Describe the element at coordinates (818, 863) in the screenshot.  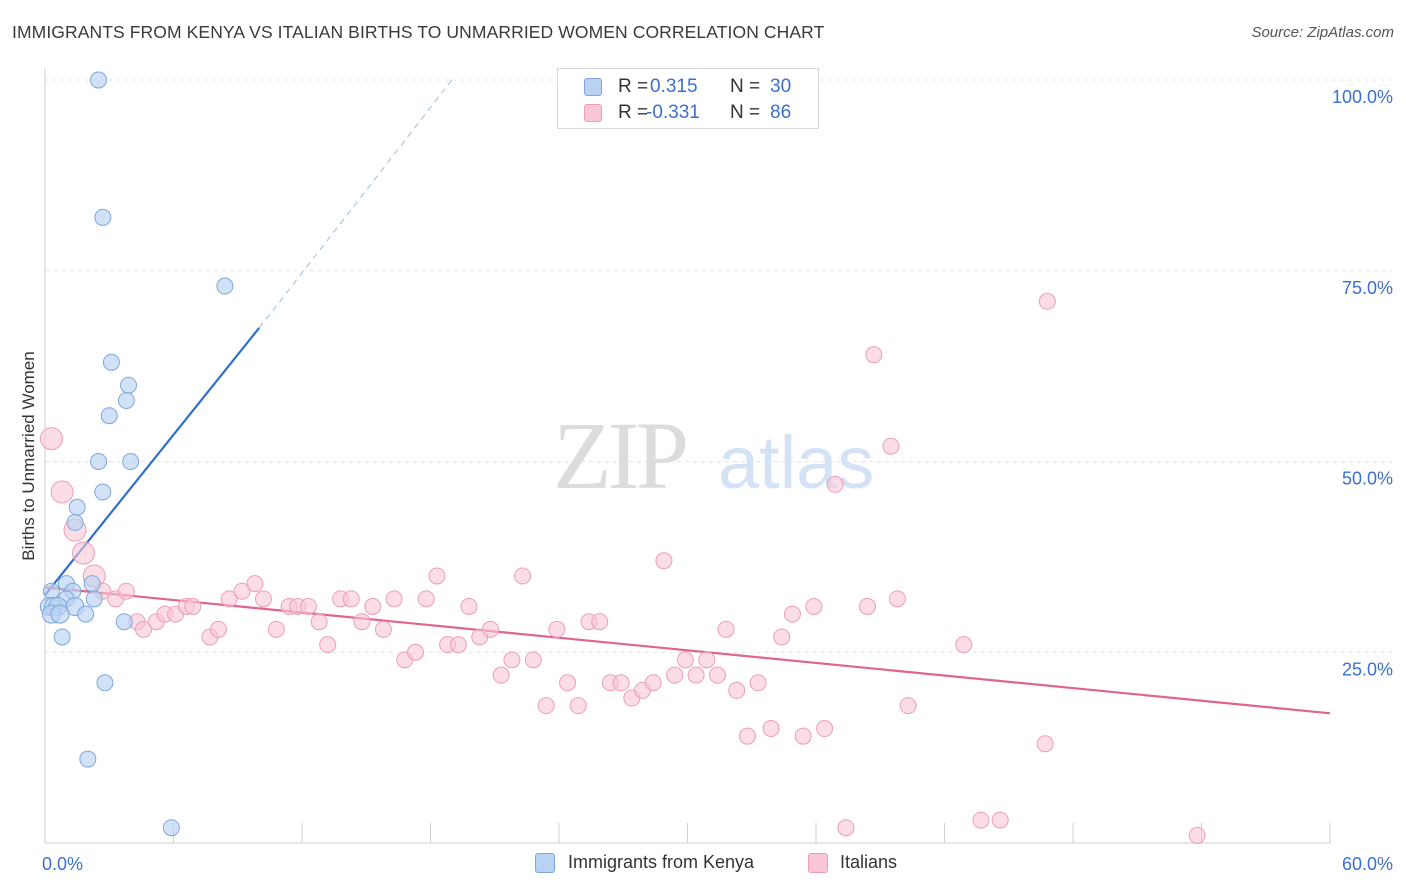
I see `legend-swatch-italians` at that location.